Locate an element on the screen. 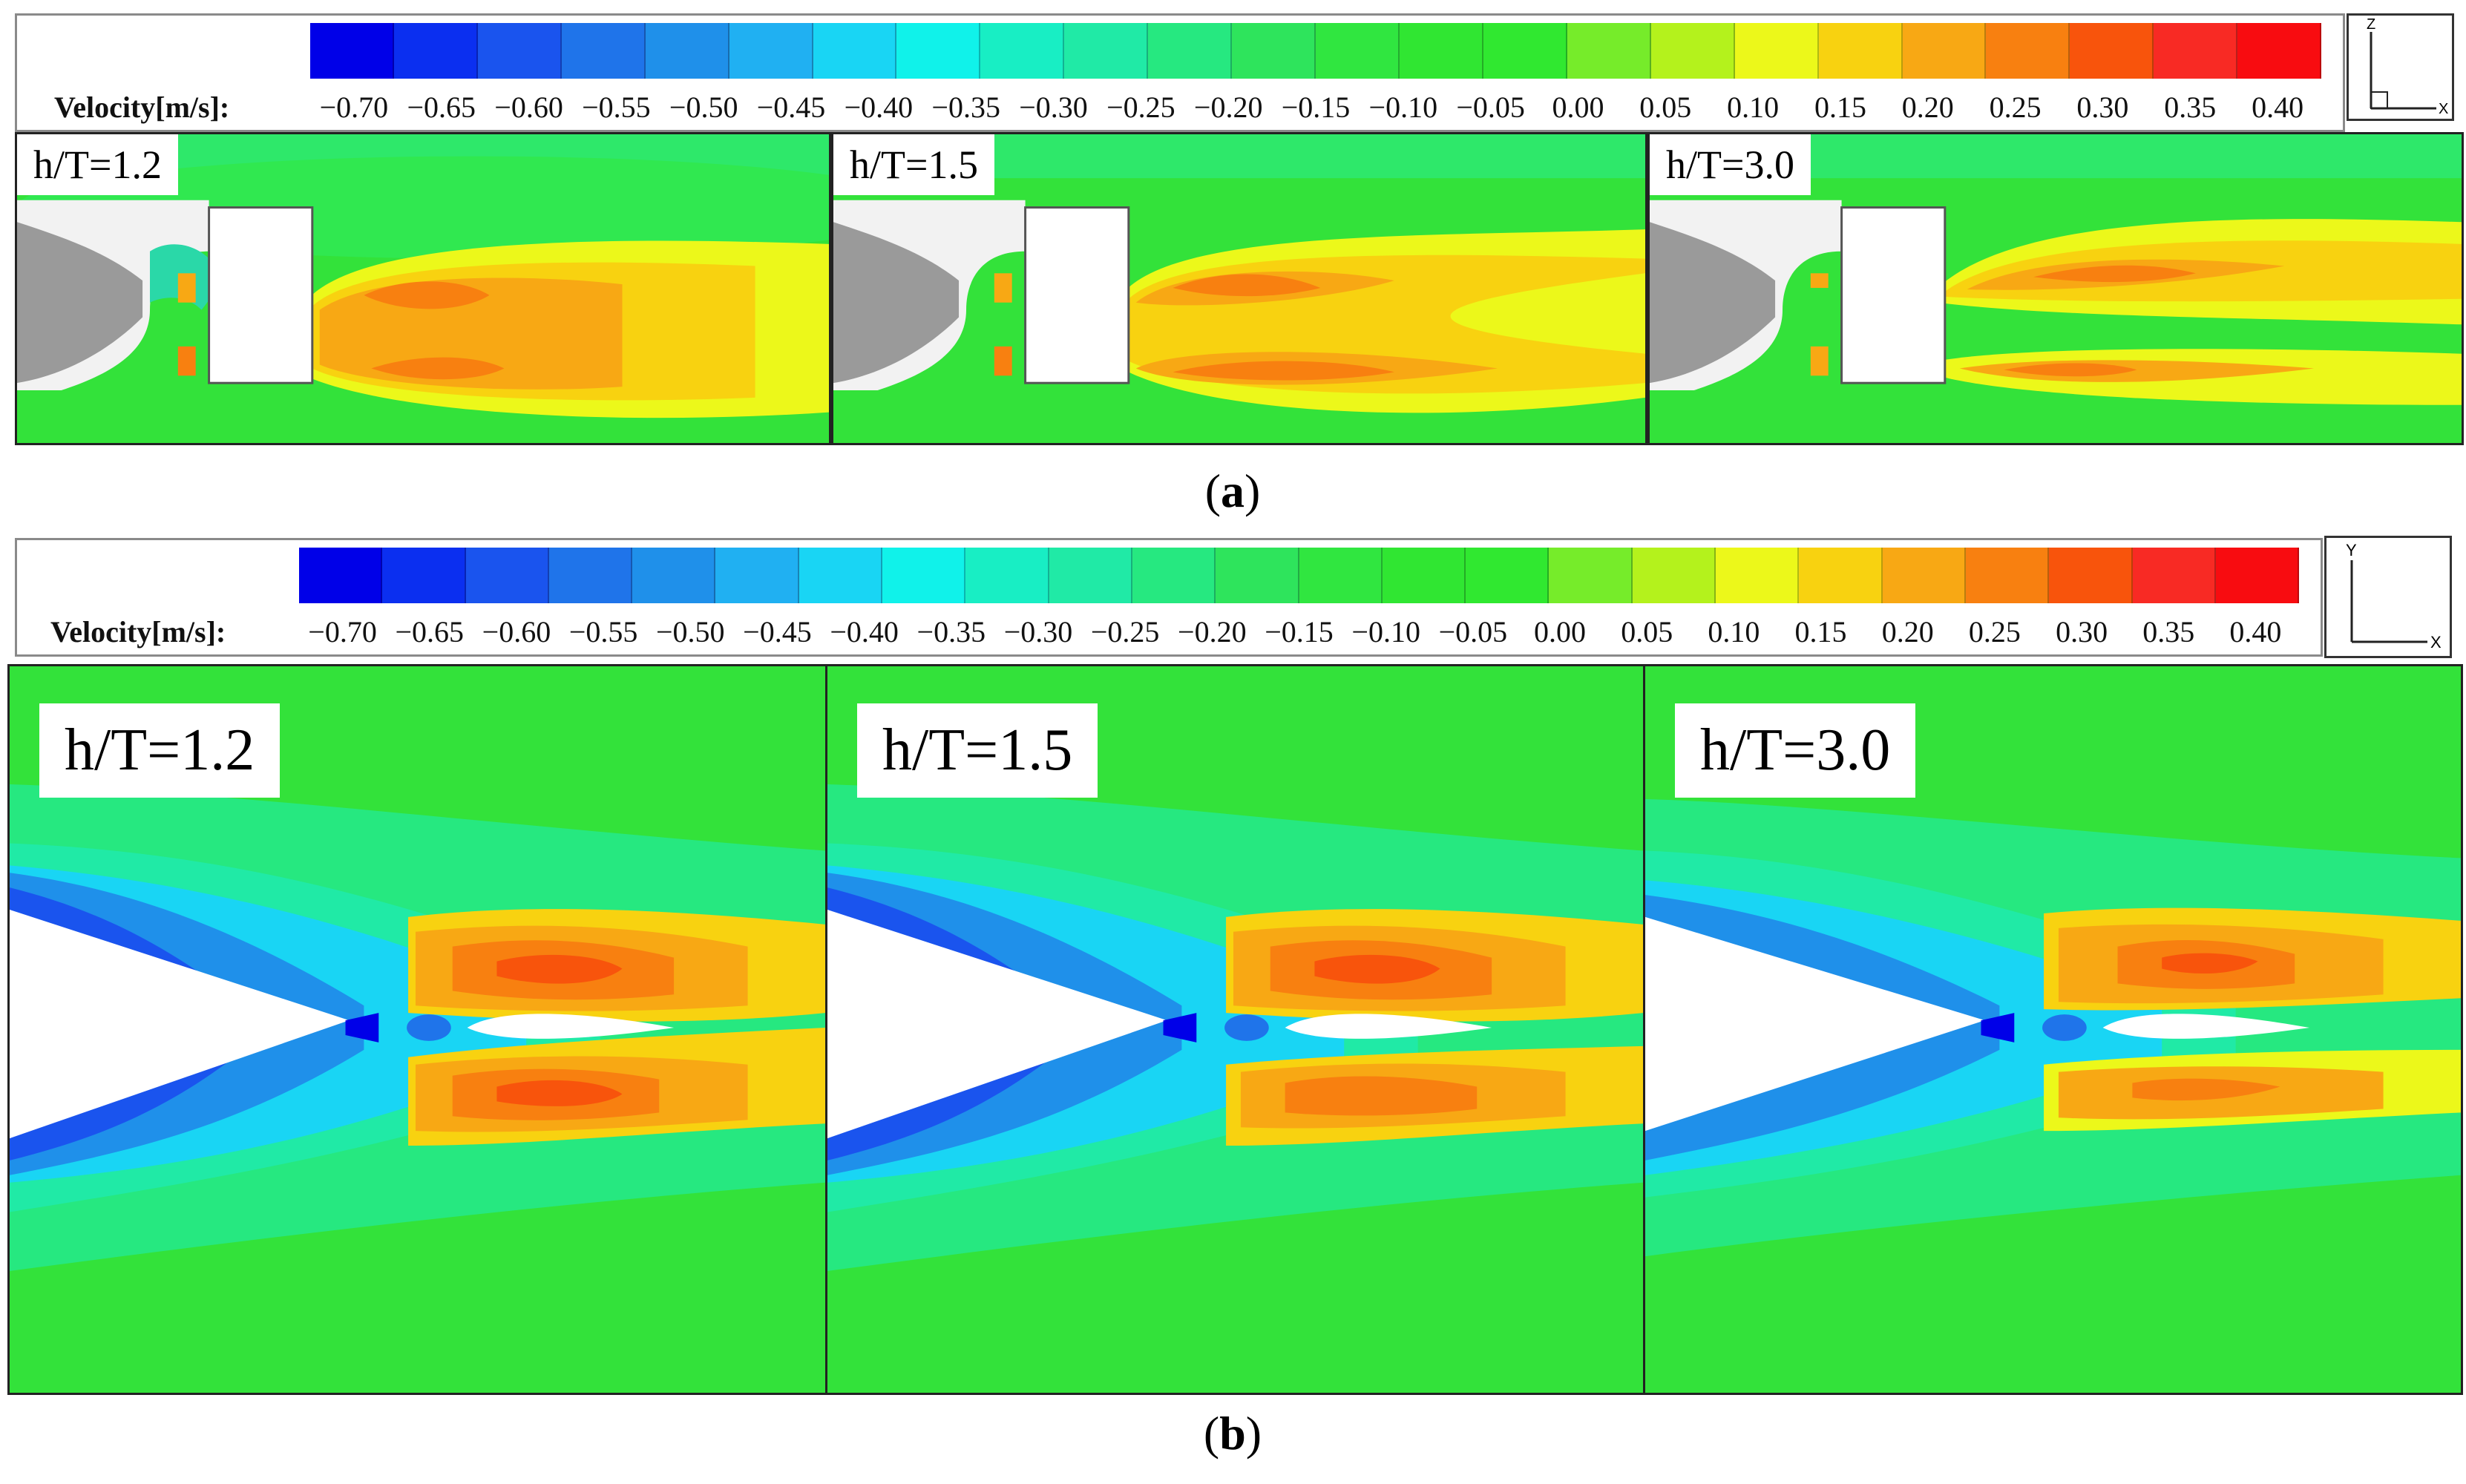  case-label-b-2: h/T=1.5 is located at coordinates (977, 750).